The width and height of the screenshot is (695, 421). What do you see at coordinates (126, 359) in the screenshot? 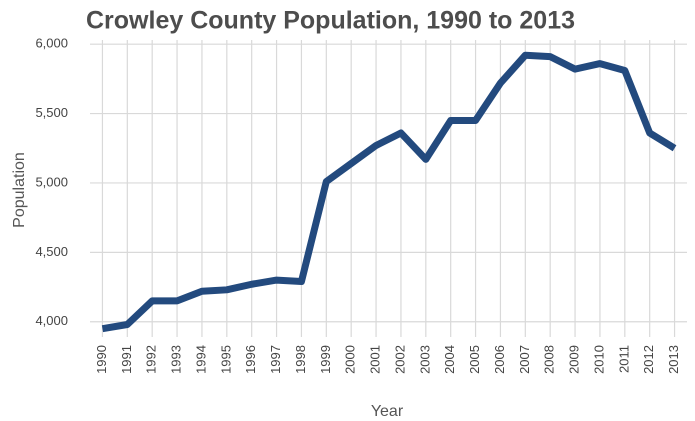
I see `x-tick-label: 1991` at bounding box center [126, 359].